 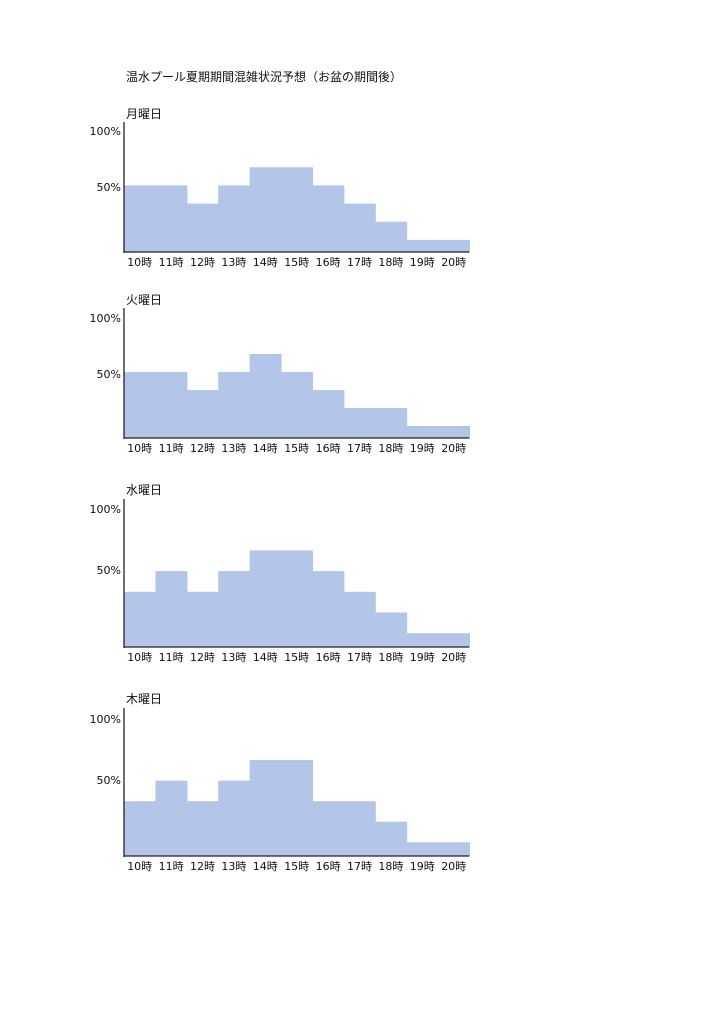 I want to click on wednesday-xtick-label: 16時, so click(x=328, y=657).